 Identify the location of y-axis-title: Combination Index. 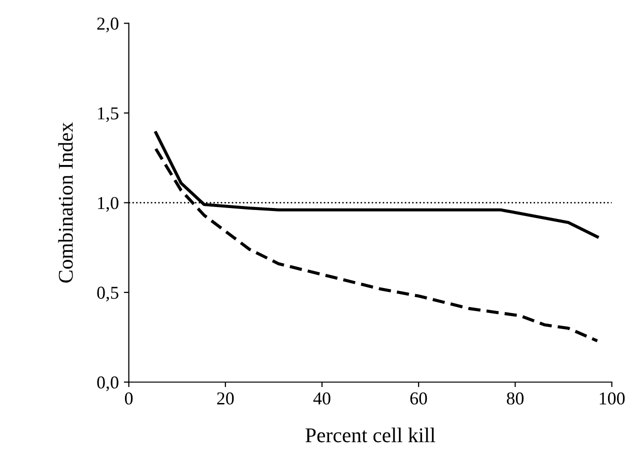
(65, 202).